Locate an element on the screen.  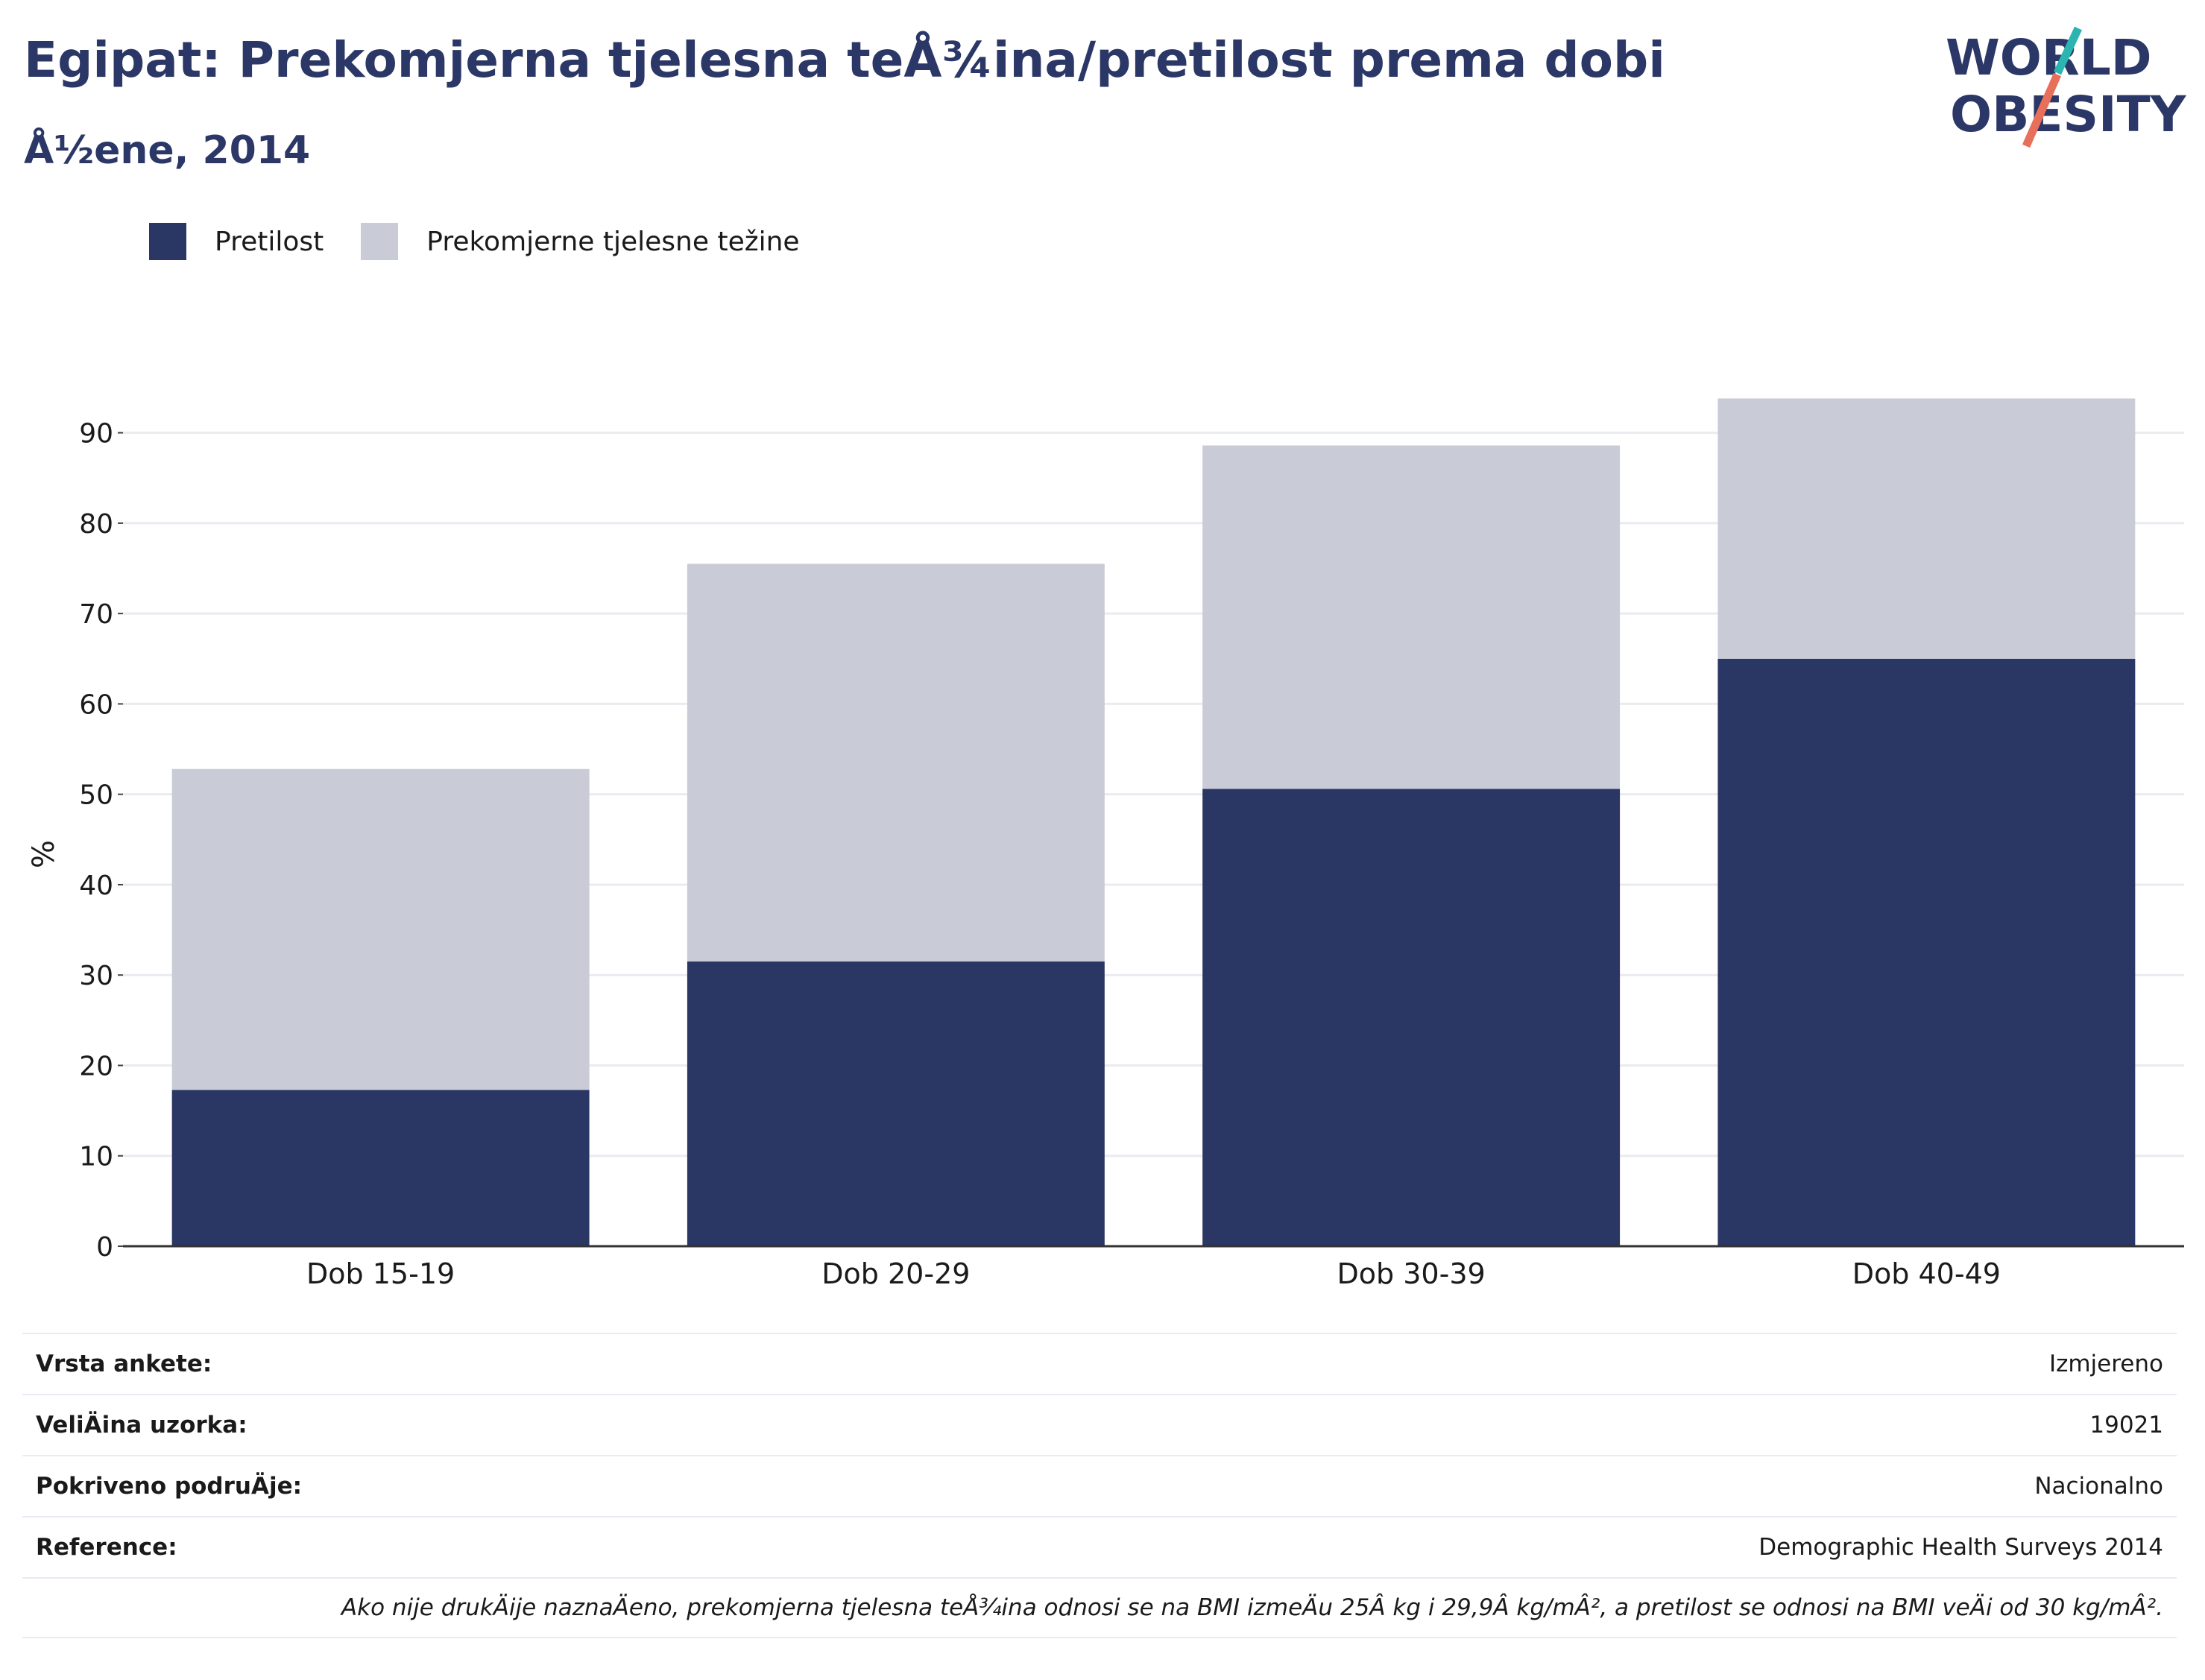
legend-label-obesity: Pretilost is located at coordinates (269, 241).